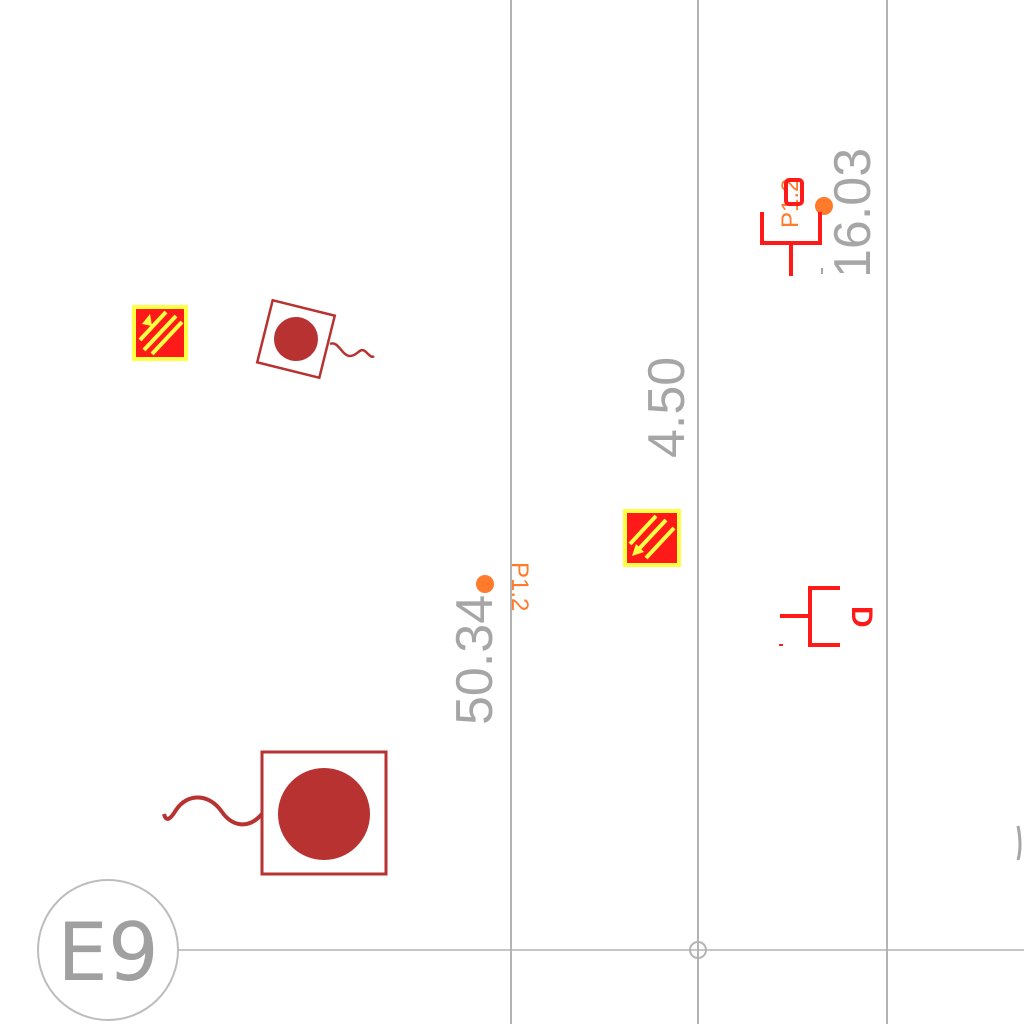 Image resolution: width=1024 pixels, height=1024 pixels. What do you see at coordinates (475, 660) in the screenshot?
I see `dimension-label-50-34: 50.34` at bounding box center [475, 660].